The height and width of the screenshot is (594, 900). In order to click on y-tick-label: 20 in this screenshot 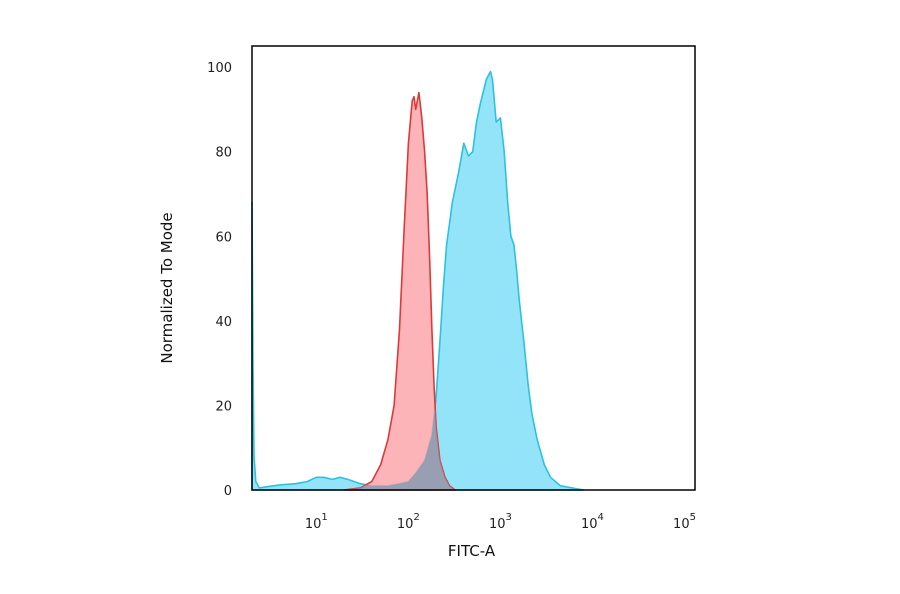, I will do `click(223, 406)`.